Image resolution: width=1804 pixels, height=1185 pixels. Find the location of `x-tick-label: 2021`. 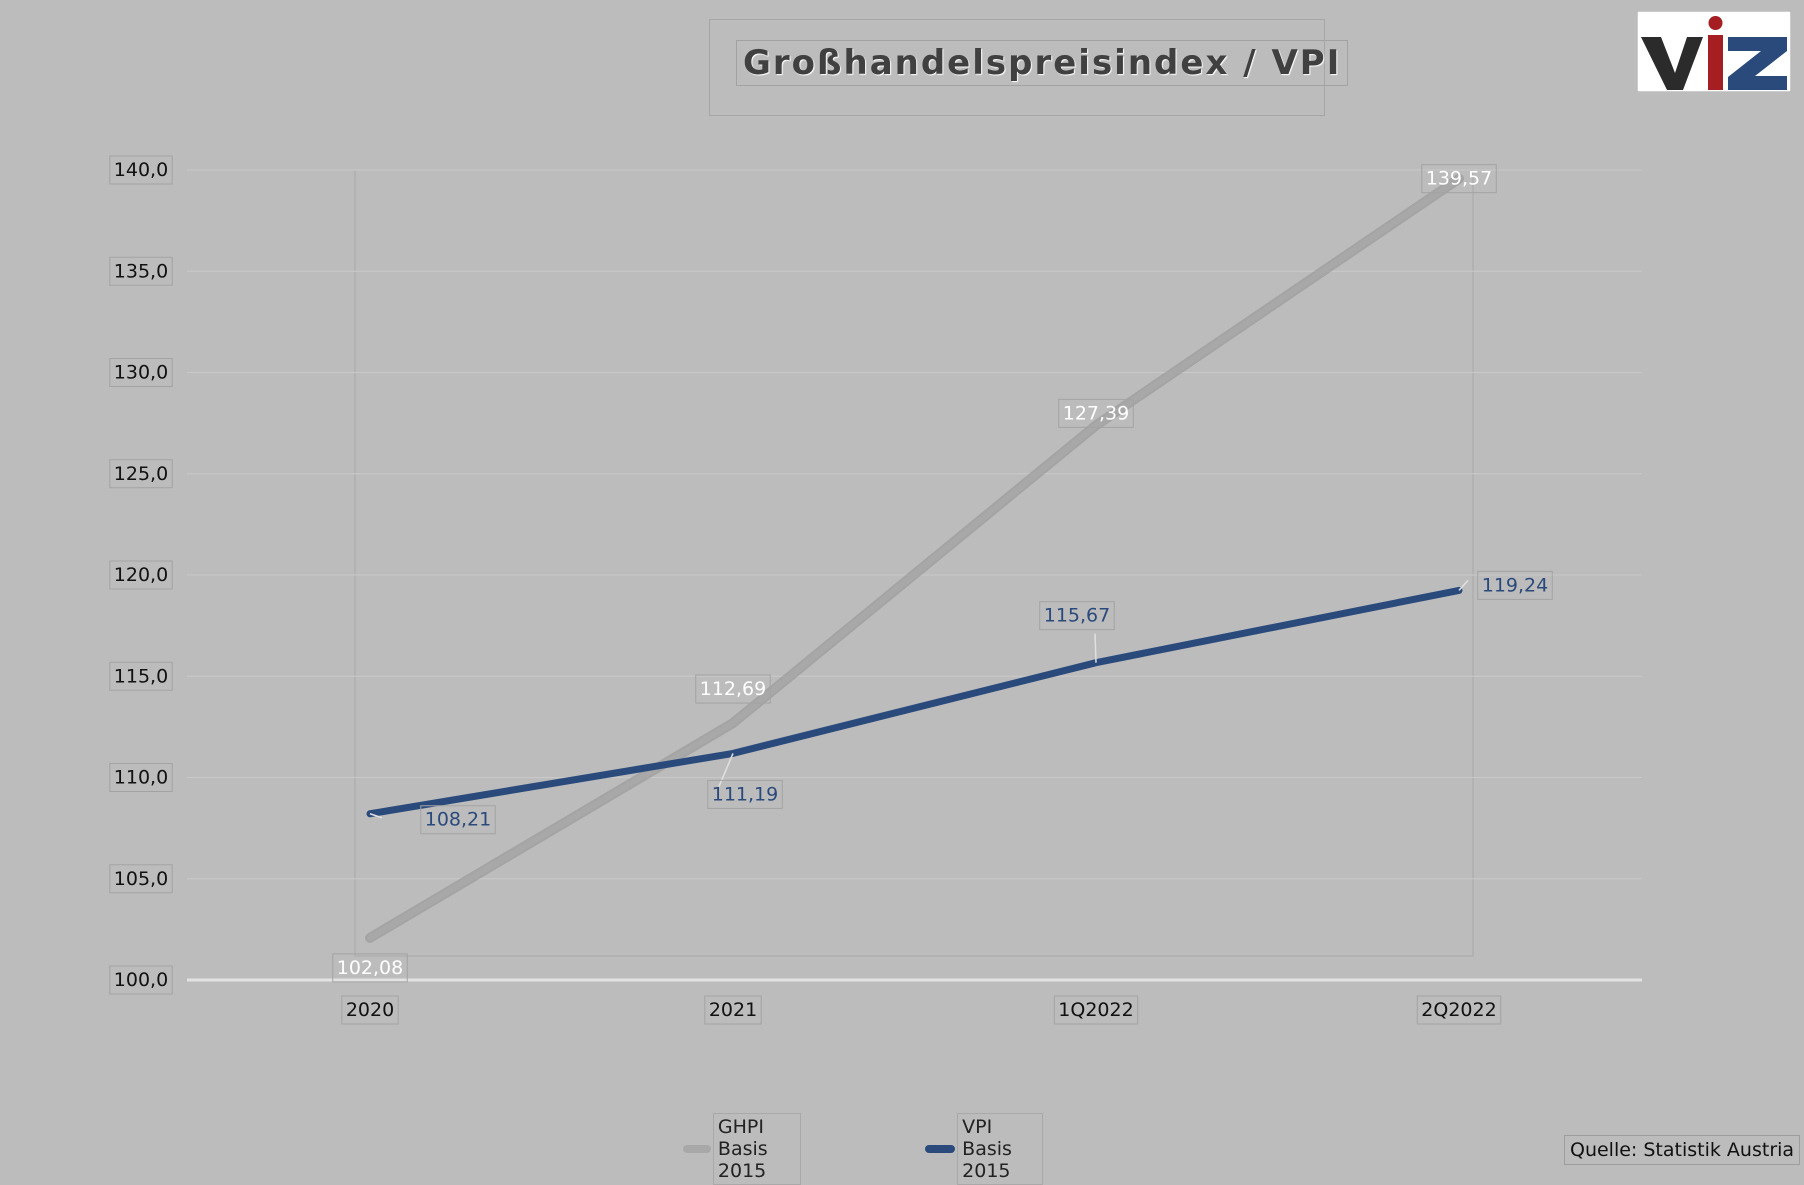

x-tick-label: 2021 is located at coordinates (733, 1010).